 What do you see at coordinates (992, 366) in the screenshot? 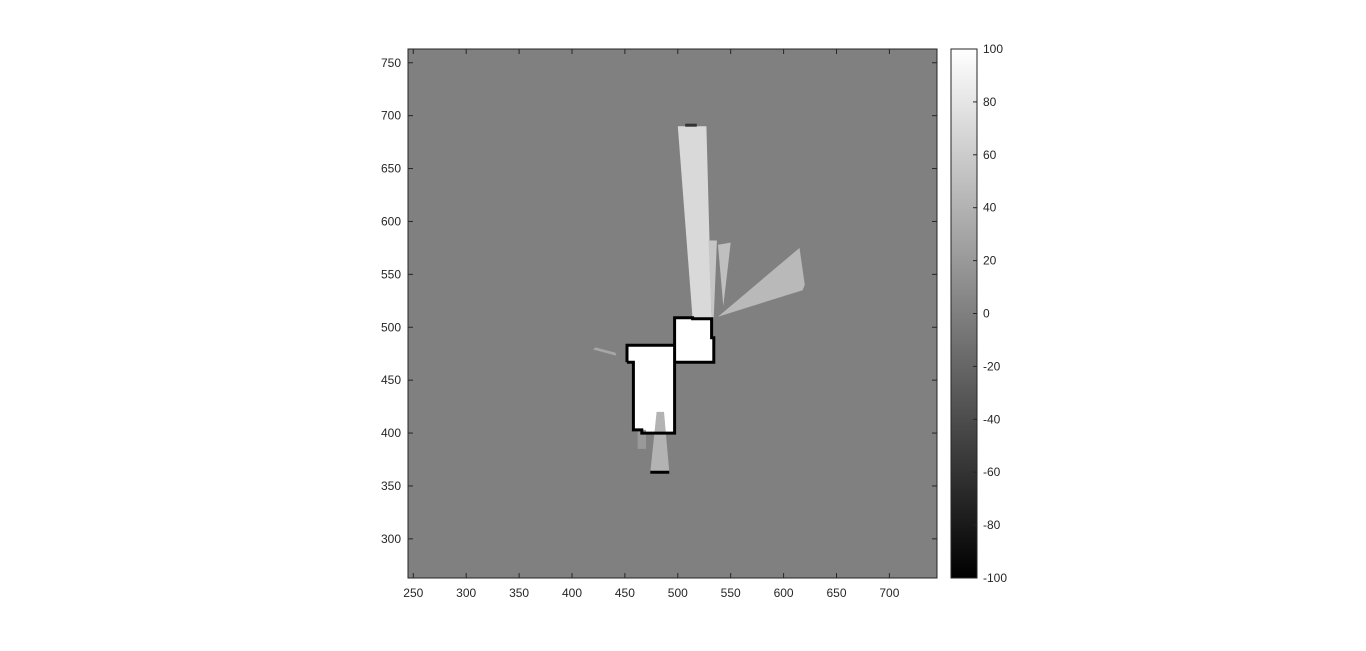
I see `colorbar-tick-label: -20` at bounding box center [992, 366].